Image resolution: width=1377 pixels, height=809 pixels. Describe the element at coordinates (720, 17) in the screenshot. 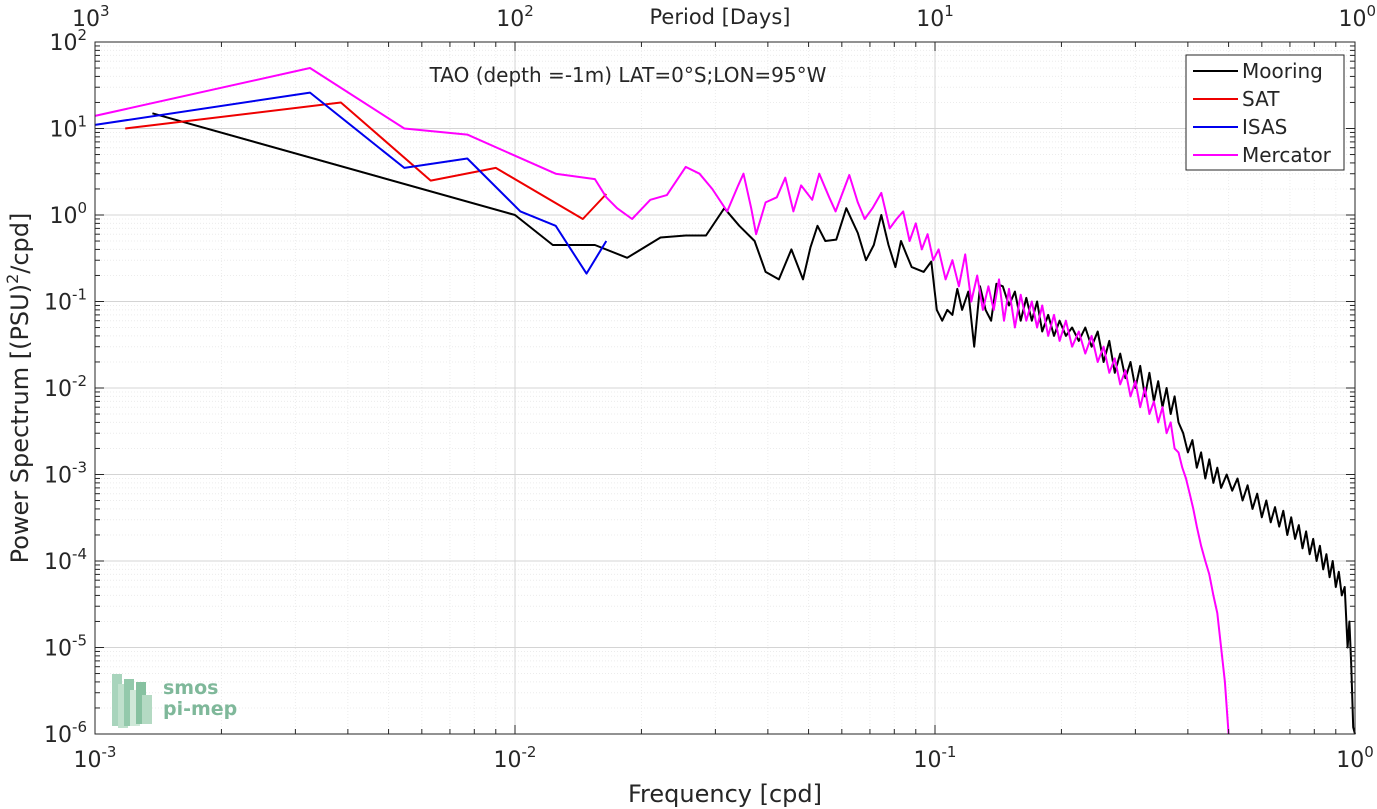

I see `top-axis-label: Period [Days]` at that location.